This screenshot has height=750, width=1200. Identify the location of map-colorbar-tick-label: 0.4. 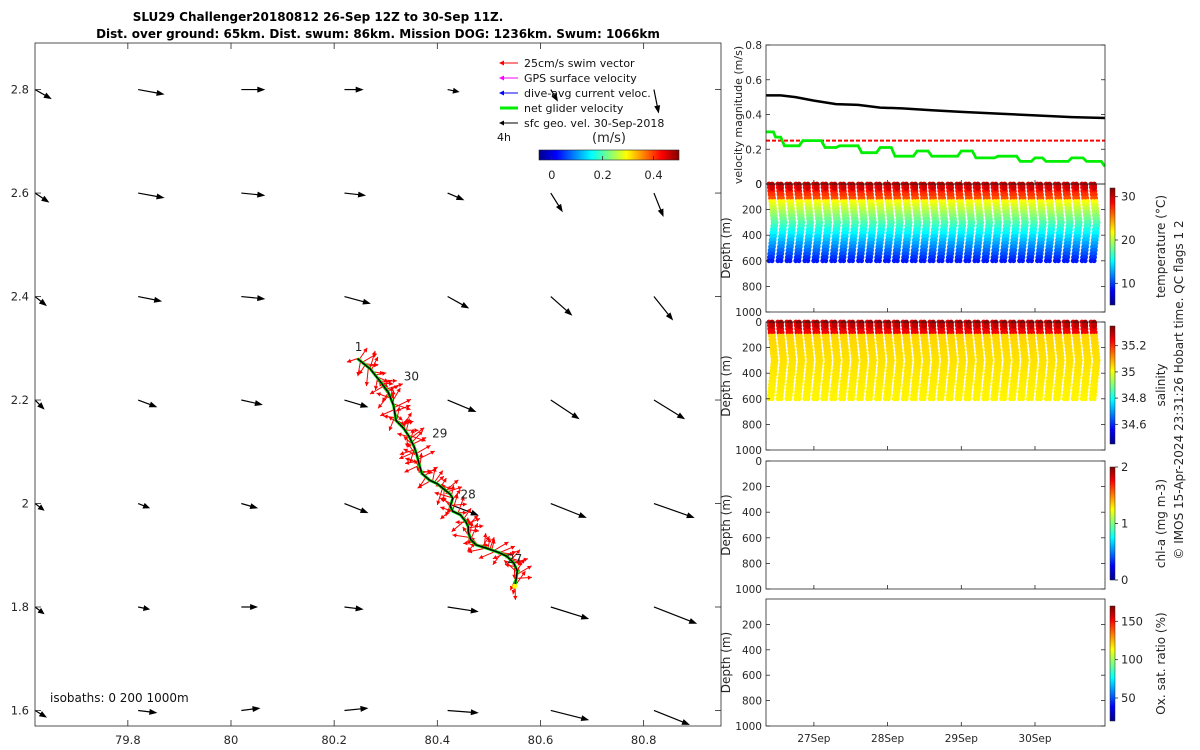
(653, 175).